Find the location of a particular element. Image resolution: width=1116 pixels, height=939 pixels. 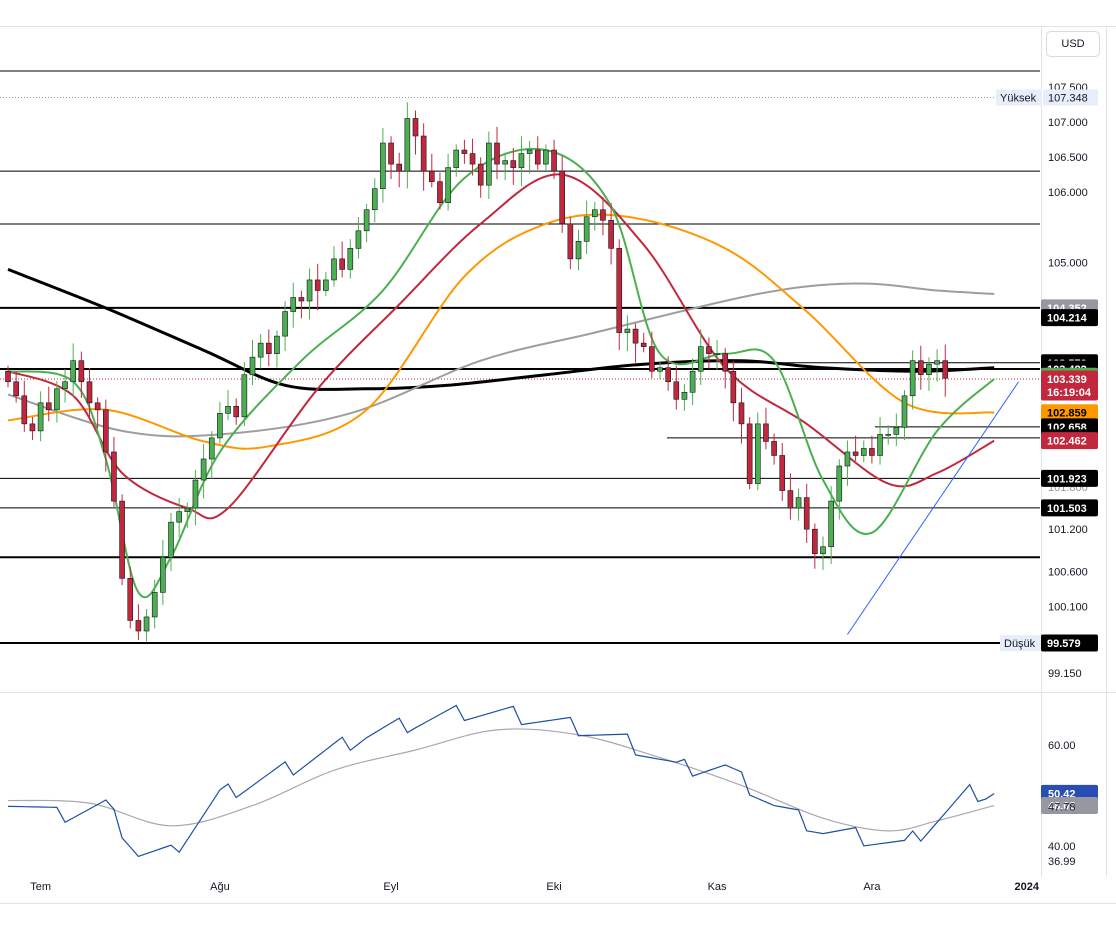

high-value-bg is located at coordinates (1070, 97).